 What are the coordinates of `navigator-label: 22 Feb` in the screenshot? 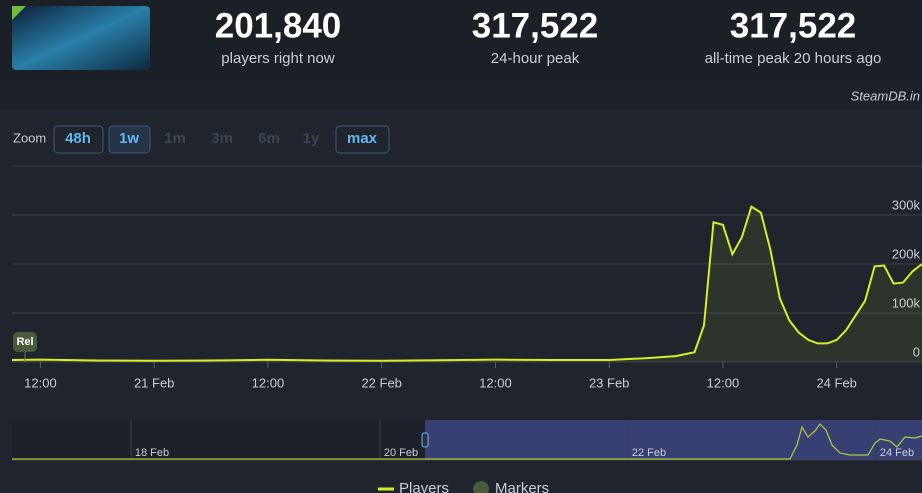 It's located at (649, 453).